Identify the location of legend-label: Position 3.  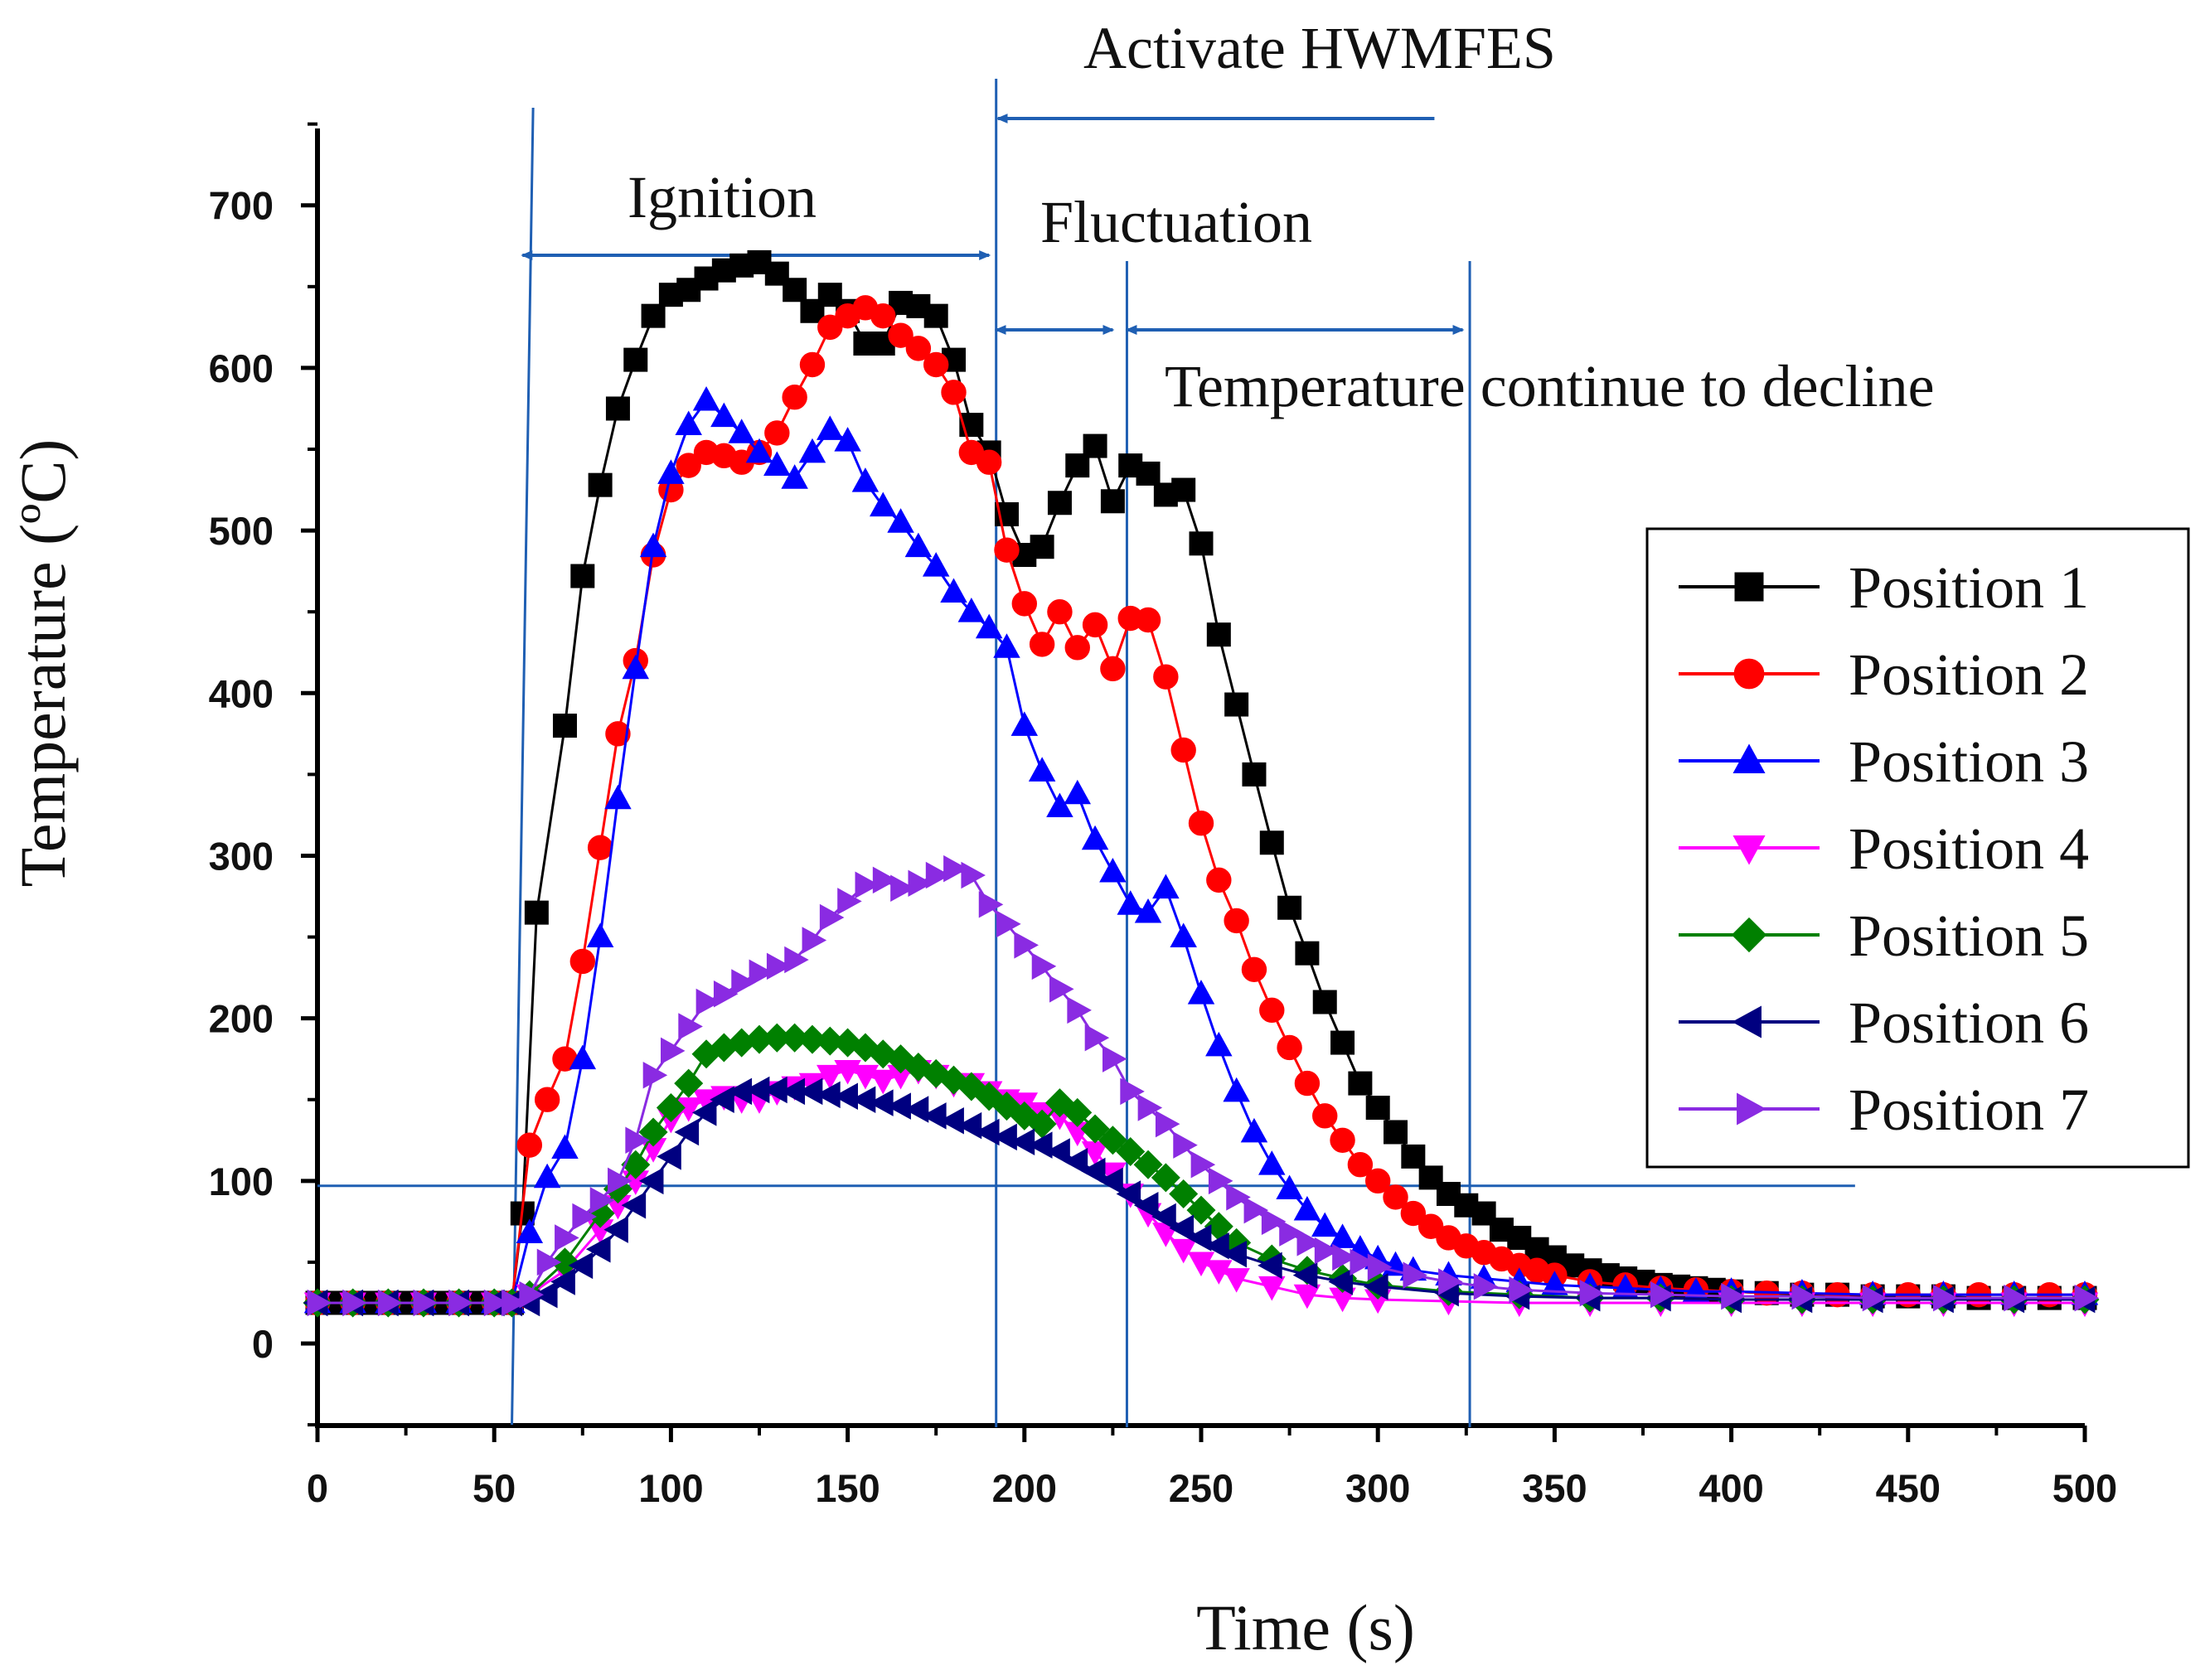
(1969, 762).